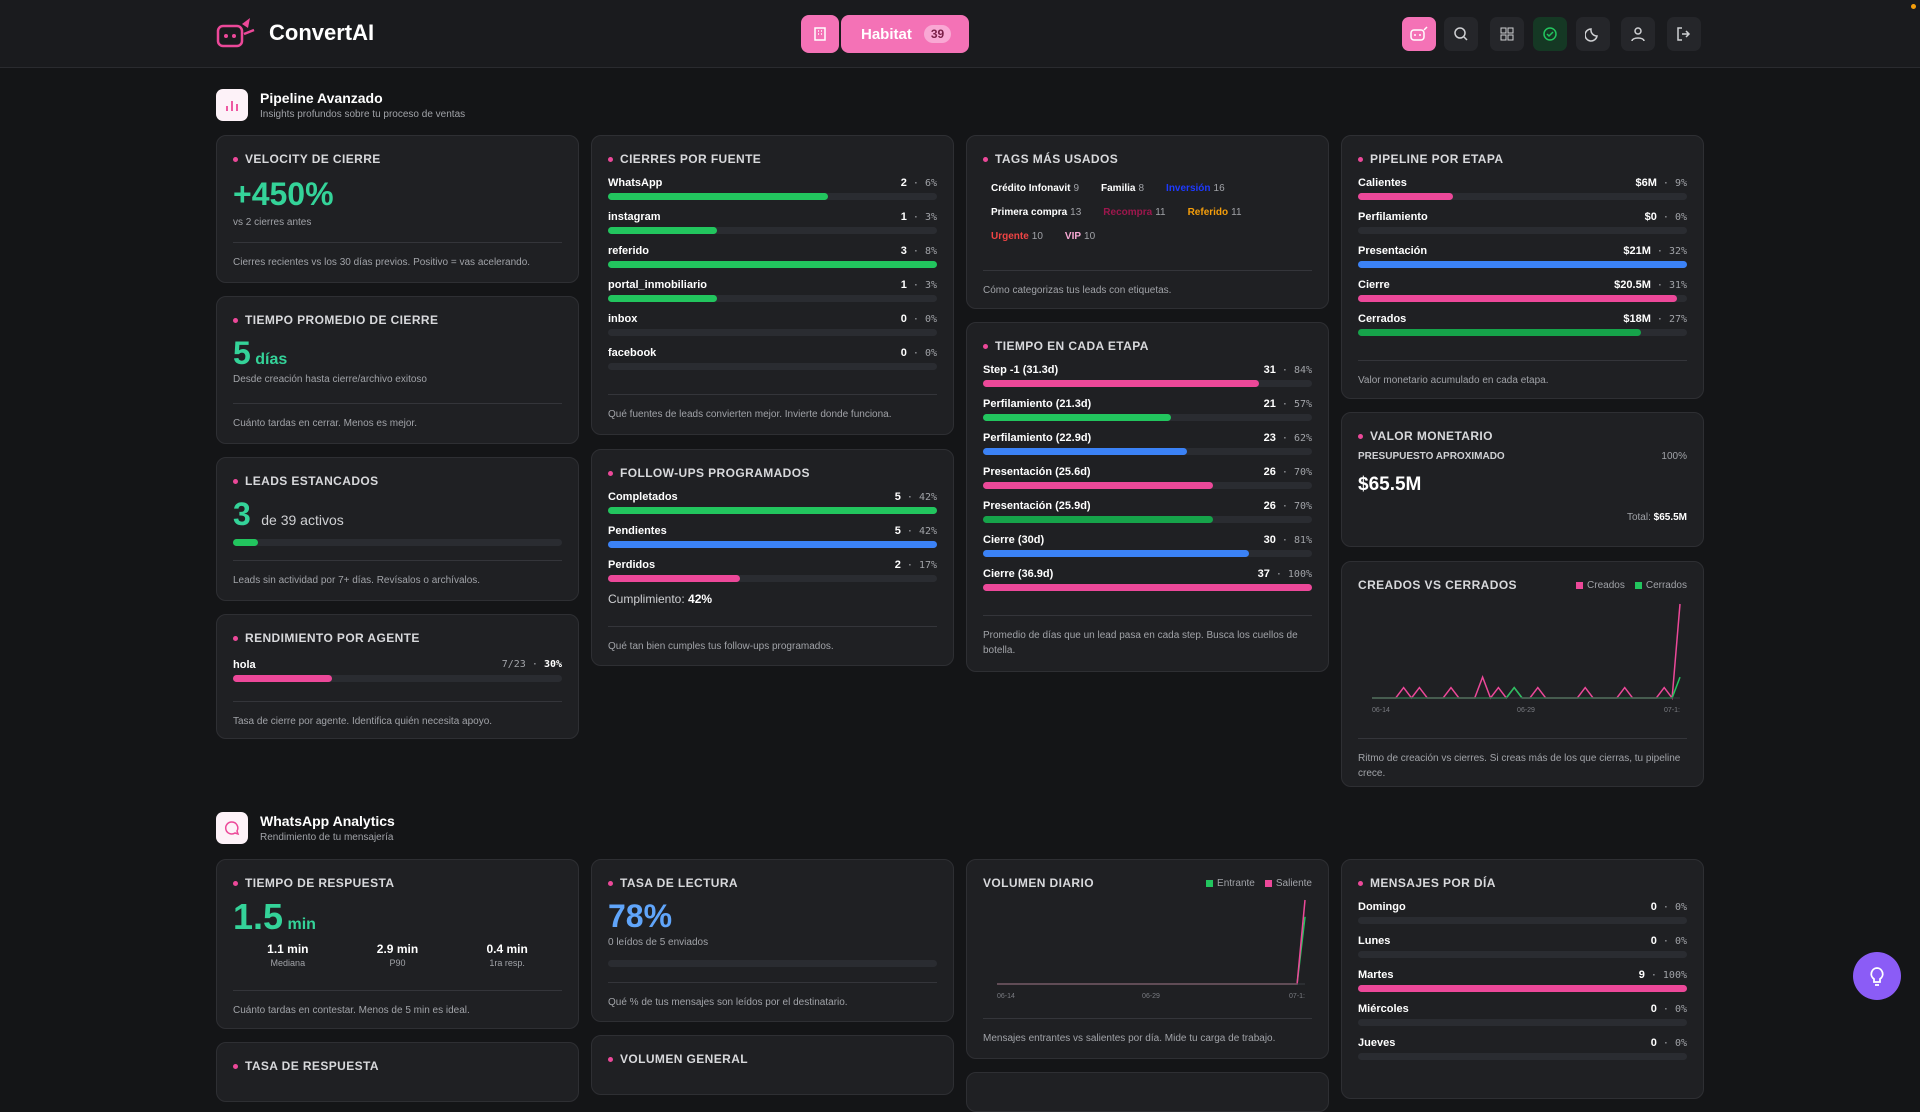  Describe the element at coordinates (1374, 285) in the screenshot. I see `row-label: Cierre` at that location.